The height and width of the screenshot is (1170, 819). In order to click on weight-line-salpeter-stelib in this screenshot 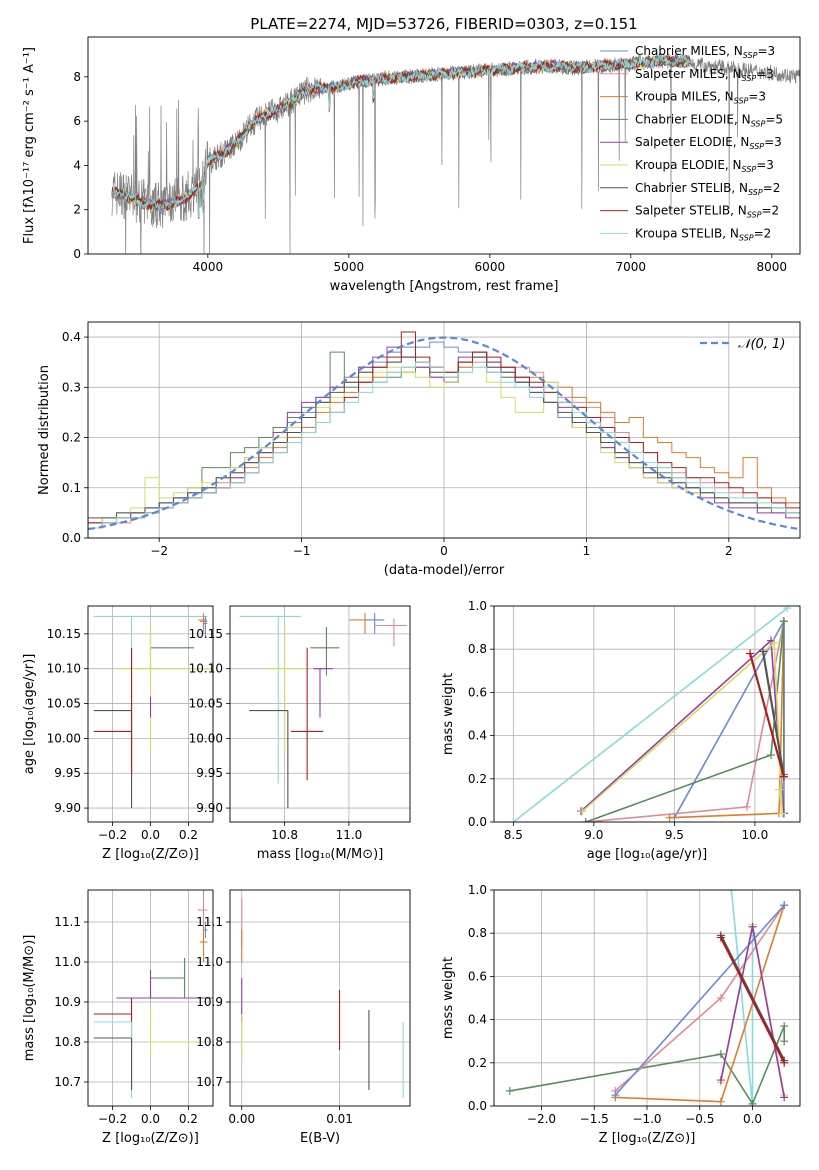, I will do `click(752, 1000)`.